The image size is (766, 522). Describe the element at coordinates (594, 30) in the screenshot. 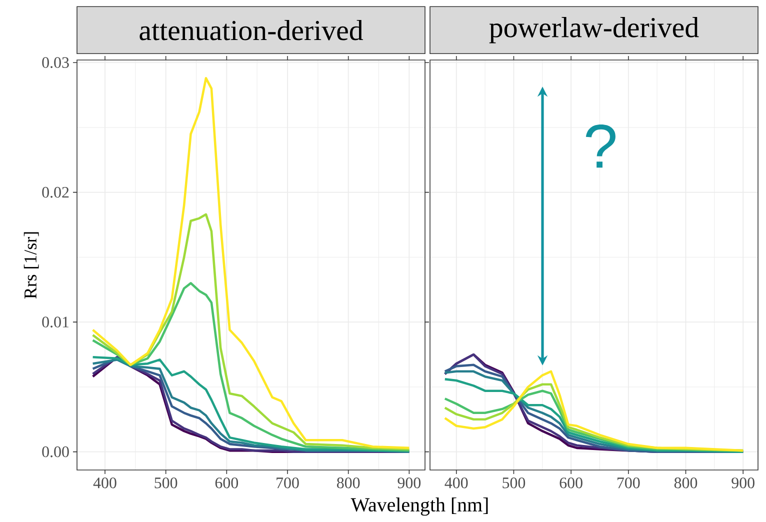

I see `chart-title: powerlaw-derived` at that location.